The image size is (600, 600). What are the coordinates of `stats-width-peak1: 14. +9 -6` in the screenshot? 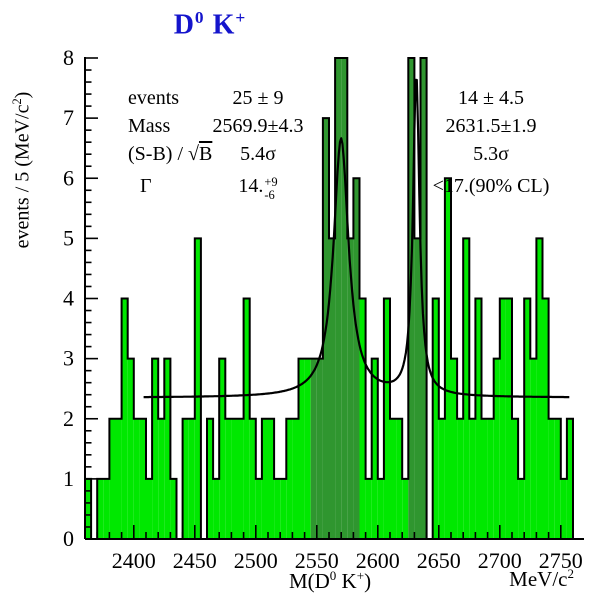 It's located at (258, 188).